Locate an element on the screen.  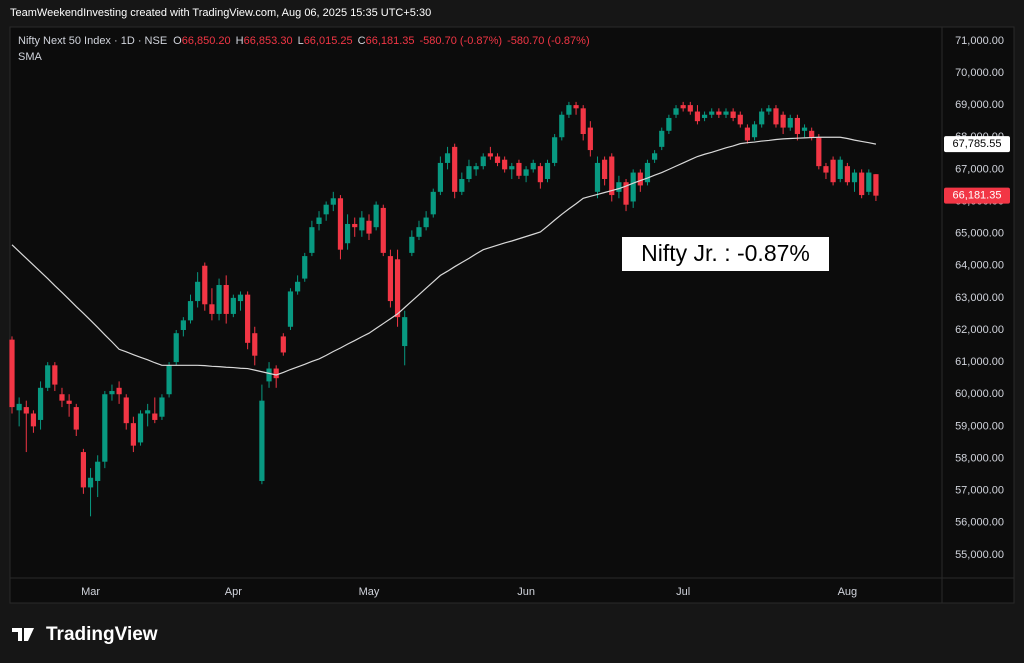
last-price-box is located at coordinates (977, 195).